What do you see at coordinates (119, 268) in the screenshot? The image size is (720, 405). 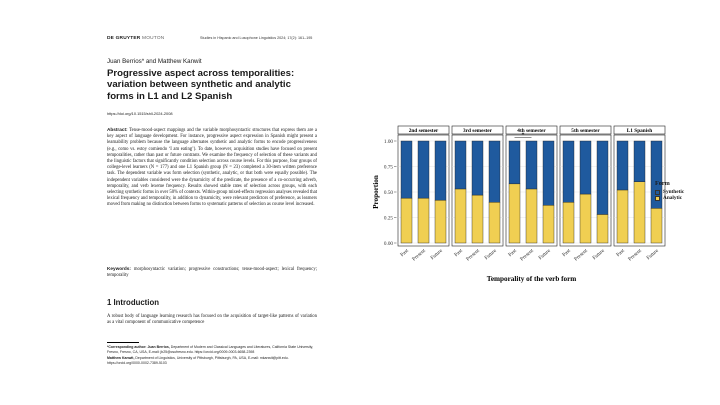 I see `keywords-label: Keywords:` at bounding box center [119, 268].